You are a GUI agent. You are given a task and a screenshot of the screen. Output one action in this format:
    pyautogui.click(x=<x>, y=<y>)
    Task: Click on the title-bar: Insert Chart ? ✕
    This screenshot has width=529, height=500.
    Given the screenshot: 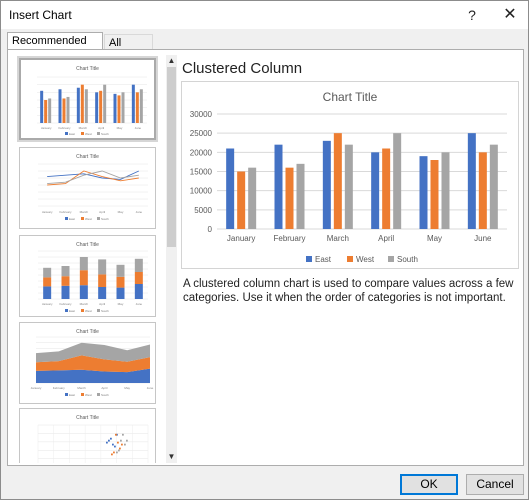 What is the action you would take?
    pyautogui.click(x=264, y=15)
    